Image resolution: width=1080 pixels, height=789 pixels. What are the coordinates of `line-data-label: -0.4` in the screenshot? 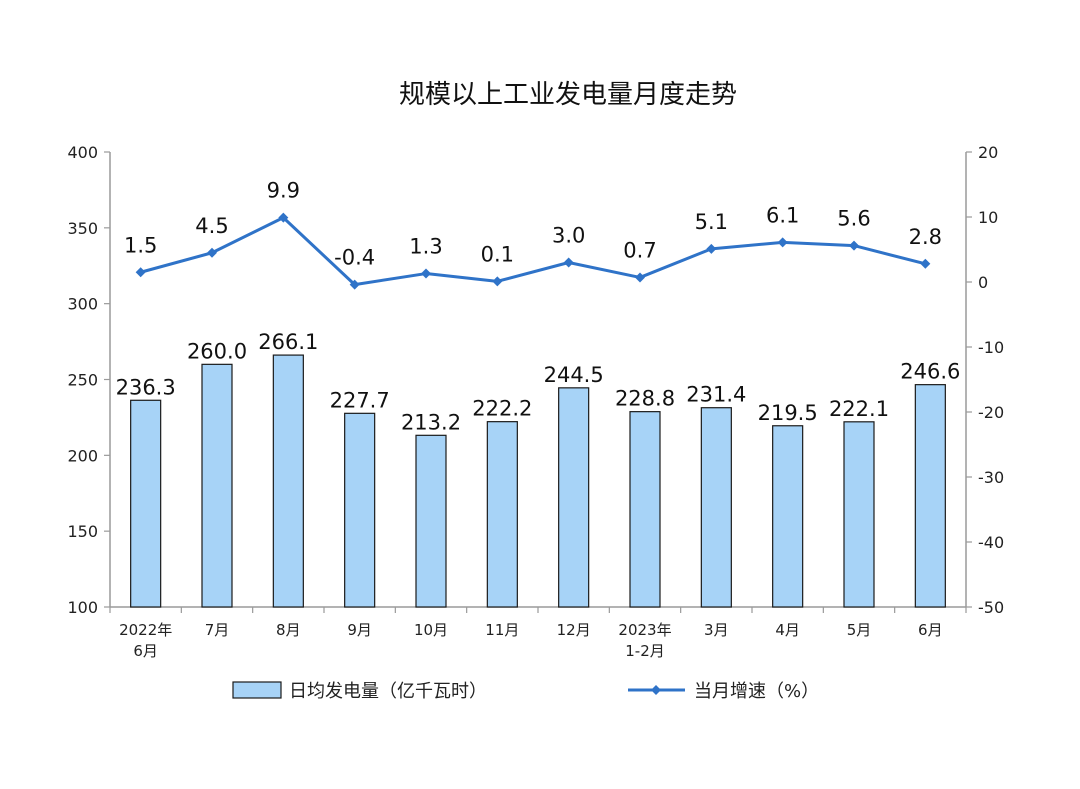 It's located at (354, 258).